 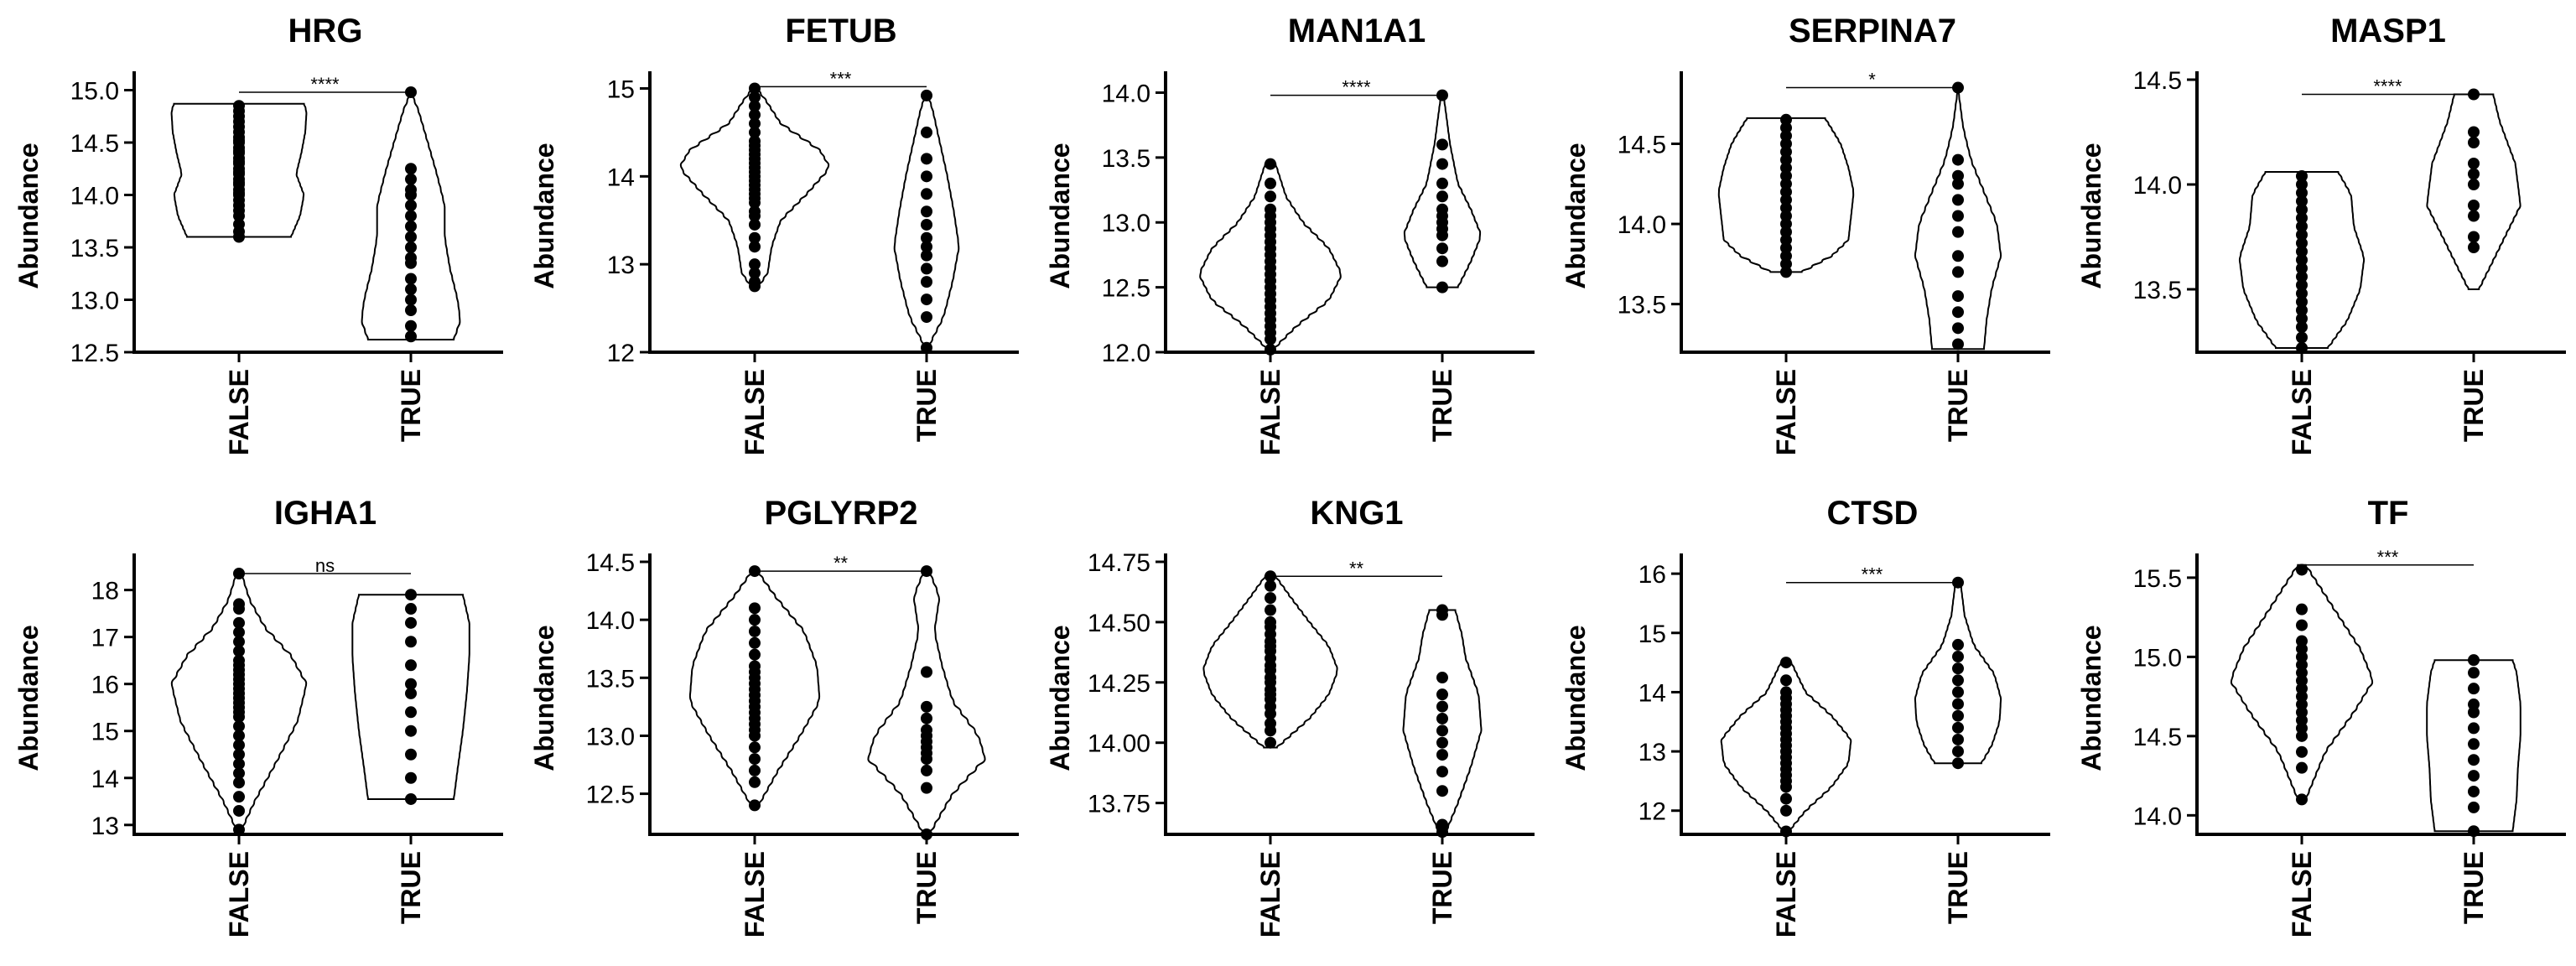 What do you see at coordinates (1642, 305) in the screenshot?
I see `y-tick-label: 13.5` at bounding box center [1642, 305].